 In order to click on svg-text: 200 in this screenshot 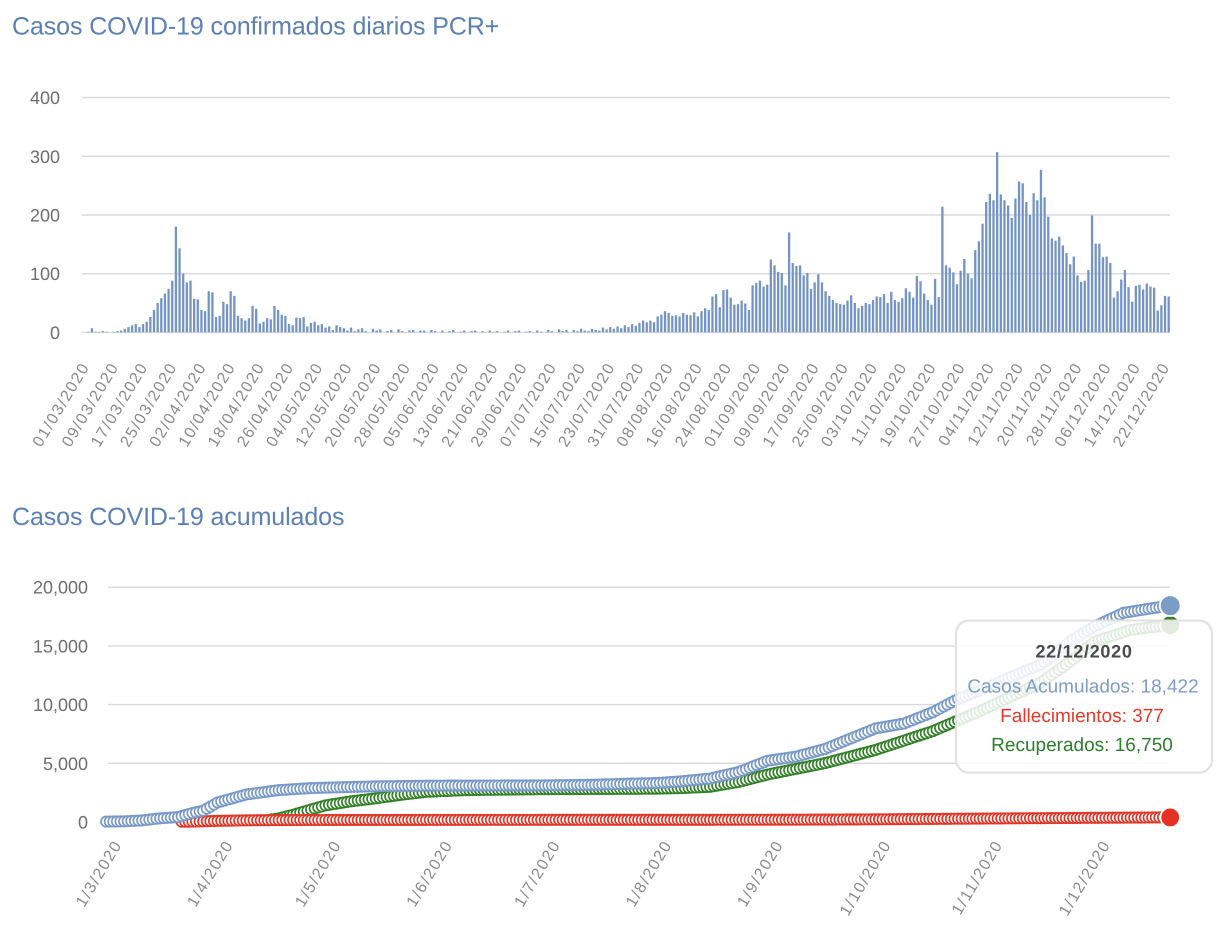, I will do `click(45, 216)`.